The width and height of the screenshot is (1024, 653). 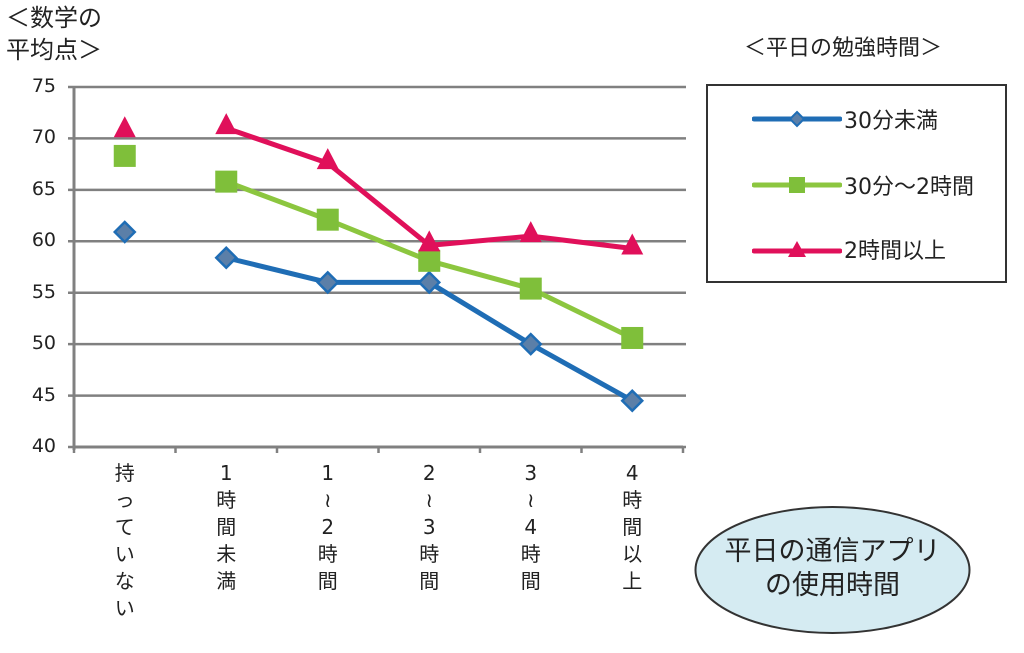 I want to click on triangle-marker-icon, so click(x=797, y=249).